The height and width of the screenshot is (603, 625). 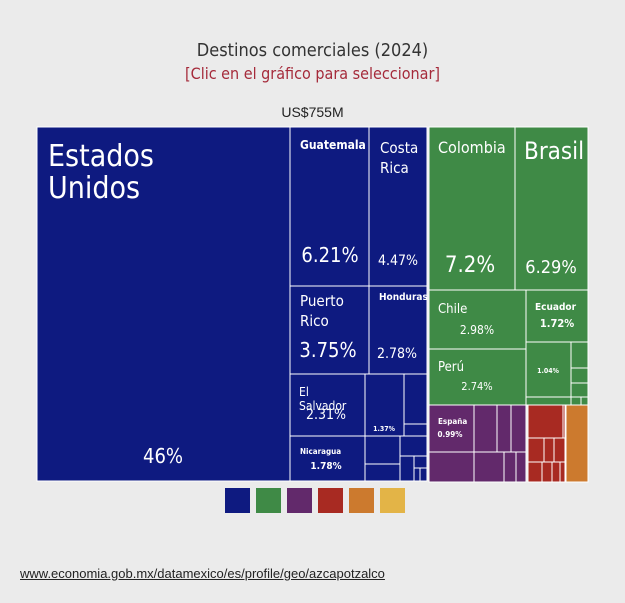 I want to click on tile-unlabeled-13-value: 1.04%, so click(x=548, y=371).